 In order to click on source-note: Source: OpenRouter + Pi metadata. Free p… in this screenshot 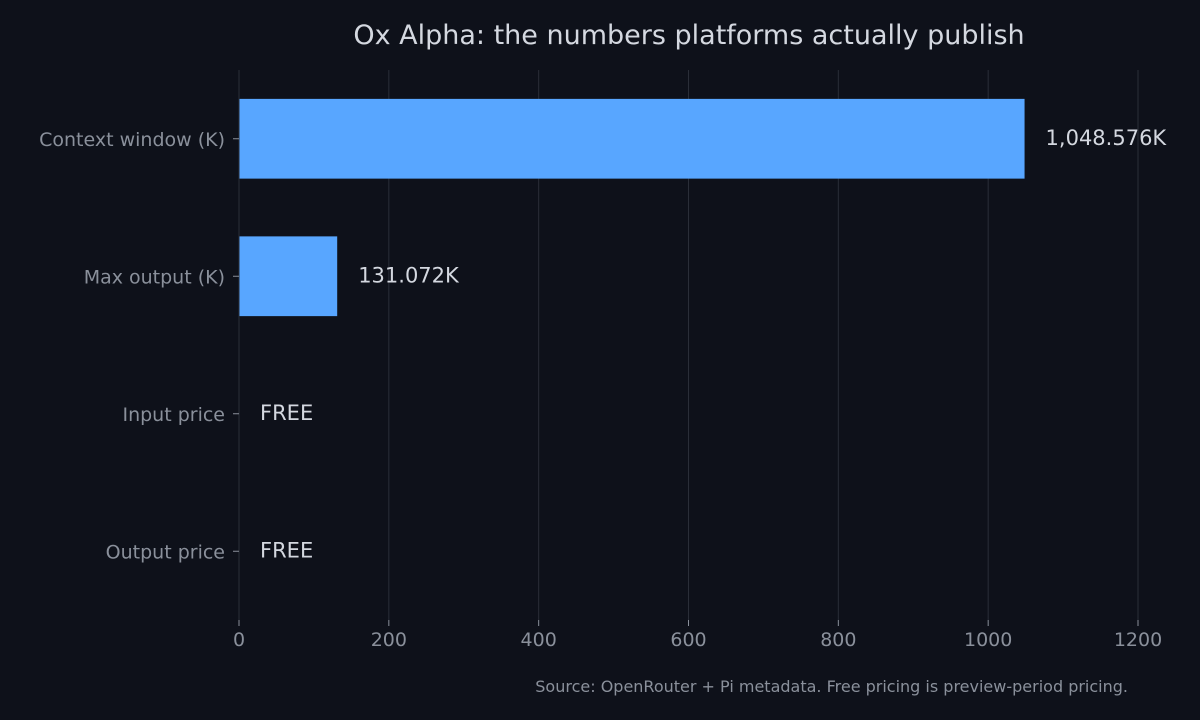, I will do `click(831, 686)`.